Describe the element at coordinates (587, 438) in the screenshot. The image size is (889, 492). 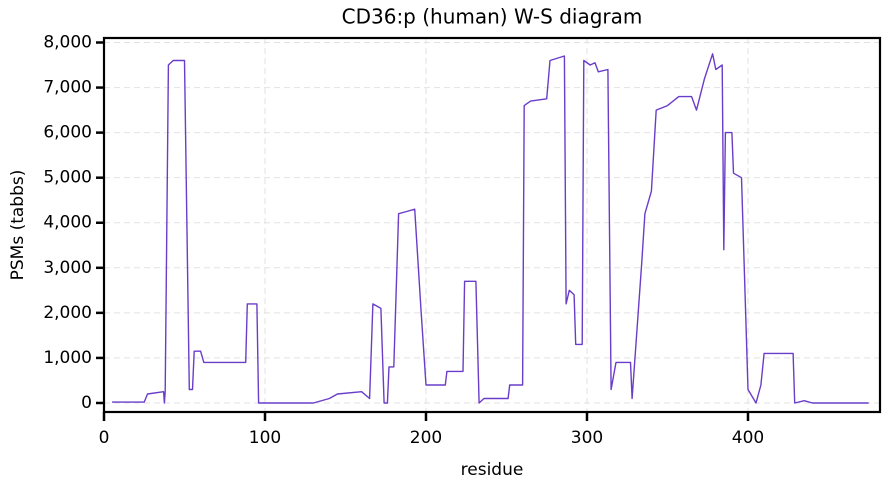
I see `x-tick-label: 300` at that location.